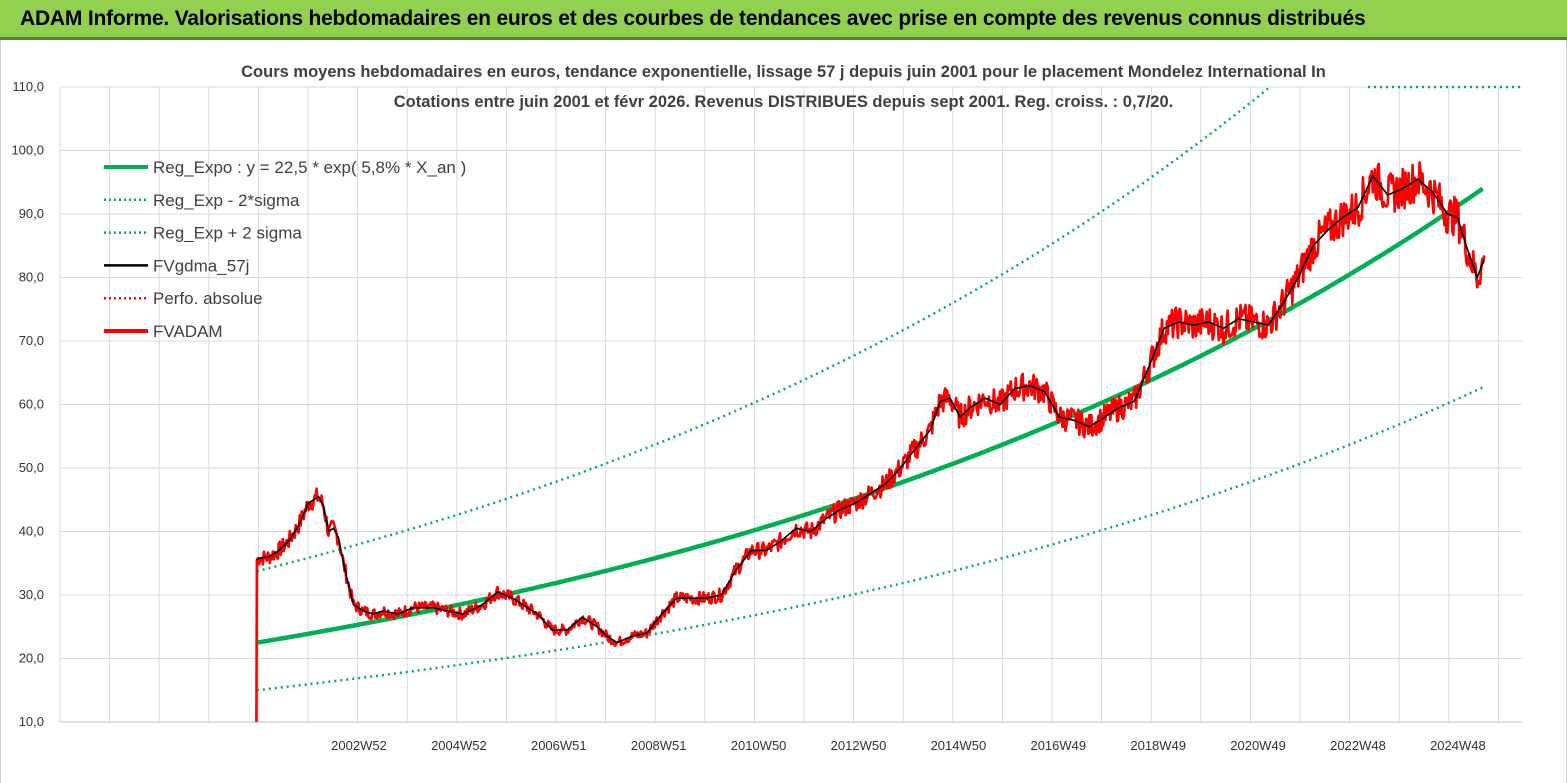 The image size is (1567, 783). I want to click on legend-label: Reg_Exp + 2 sigma, so click(227, 233).